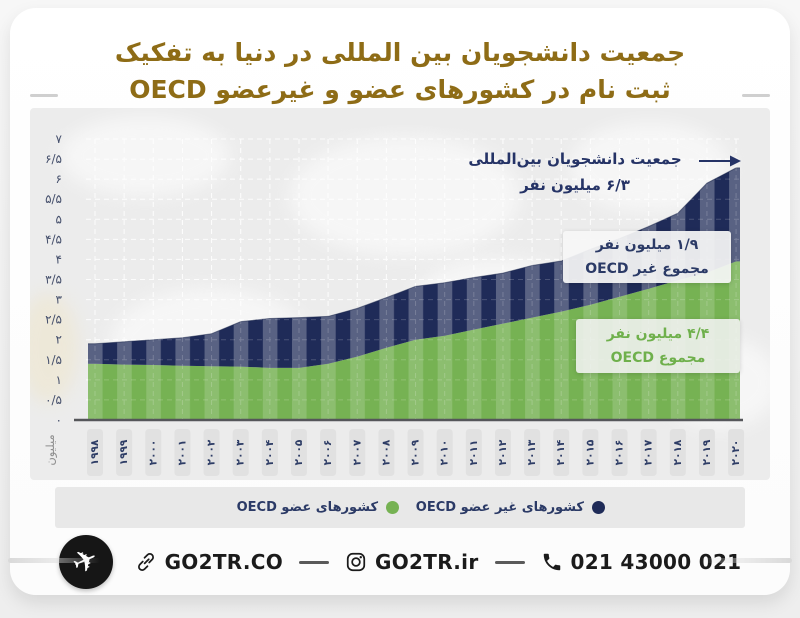 Image resolution: width=800 pixels, height=618 pixels. What do you see at coordinates (356, 562) in the screenshot?
I see `instagram-icon` at bounding box center [356, 562].